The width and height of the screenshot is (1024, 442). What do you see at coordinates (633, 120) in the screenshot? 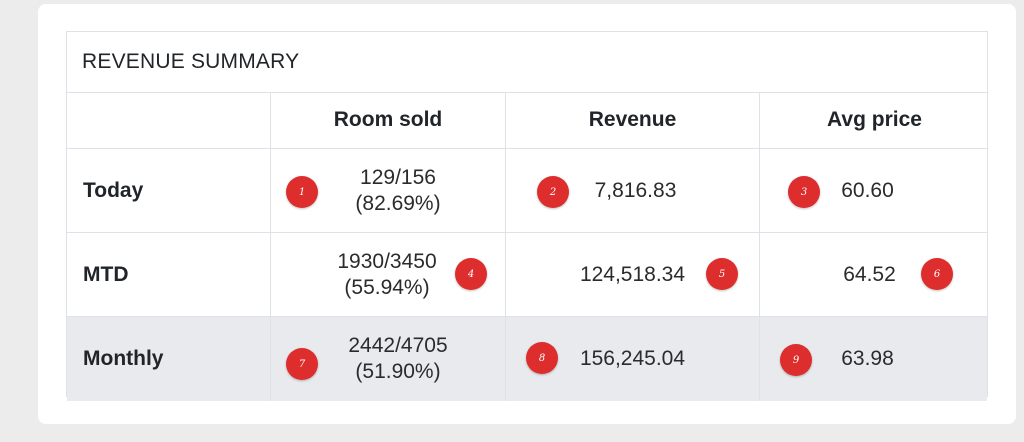
I see `header-revenue: Revenue` at bounding box center [633, 120].